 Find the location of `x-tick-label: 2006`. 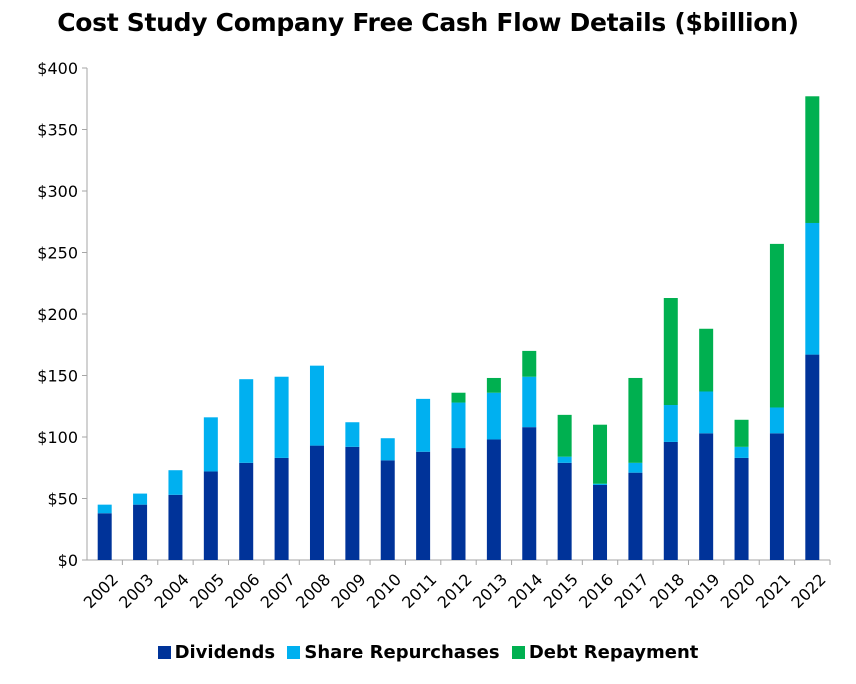

x-tick-label: 2006 is located at coordinates (242, 591).